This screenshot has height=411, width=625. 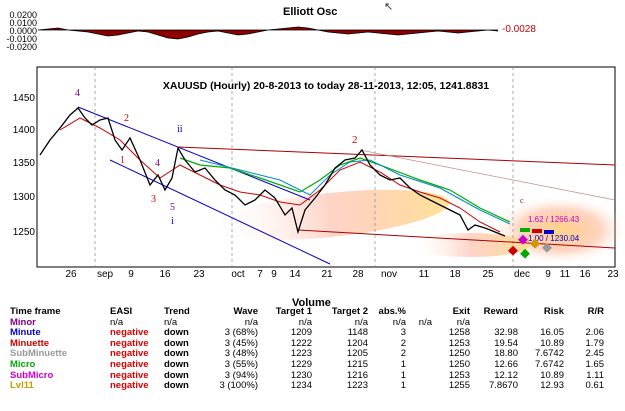 What do you see at coordinates (361, 322) in the screenshot?
I see `row-t2: n/a` at bounding box center [361, 322].